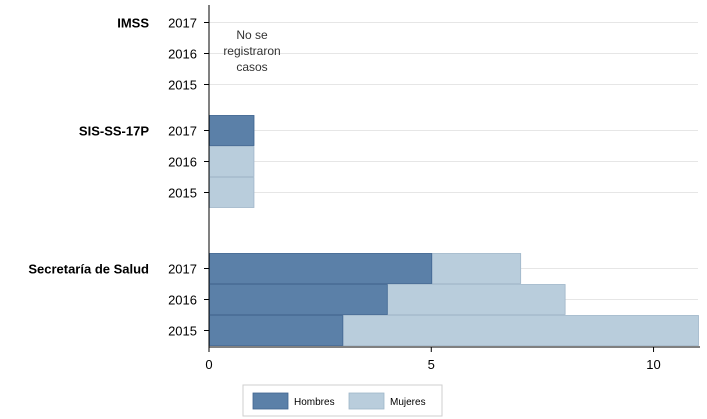 The width and height of the screenshot is (707, 419). I want to click on legend-swatch-mujeres, so click(366, 401).